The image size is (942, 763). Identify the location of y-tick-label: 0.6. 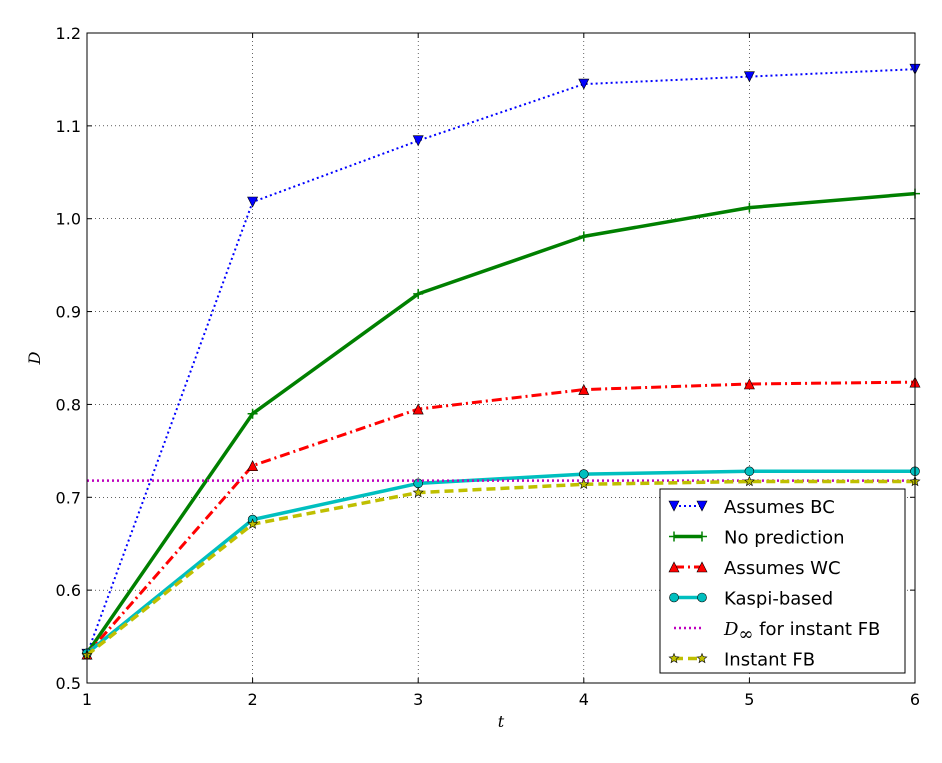
(68, 590).